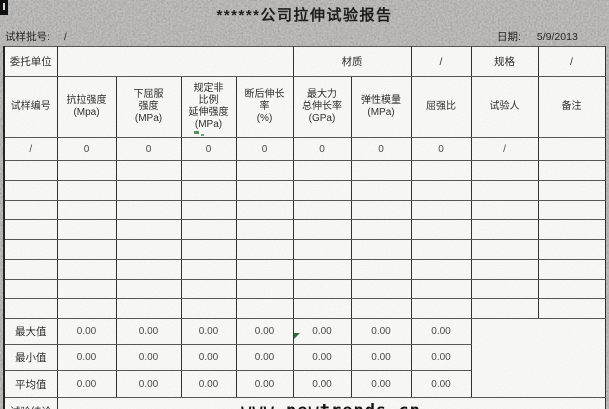  I want to click on stat-label-max: 最大值, so click(30, 331).